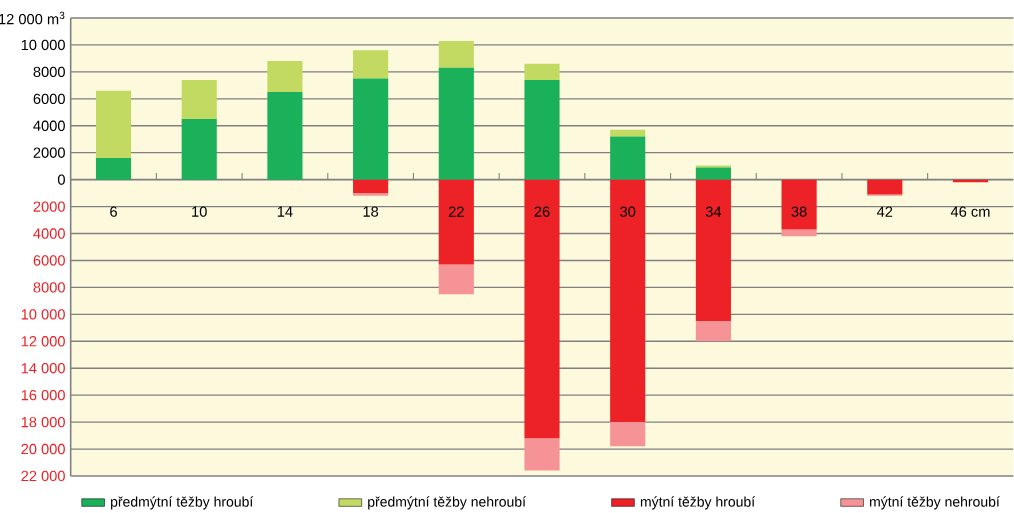 The height and width of the screenshot is (513, 1014). What do you see at coordinates (43, 422) in the screenshot?
I see `y-tick-label: 18 000` at bounding box center [43, 422].